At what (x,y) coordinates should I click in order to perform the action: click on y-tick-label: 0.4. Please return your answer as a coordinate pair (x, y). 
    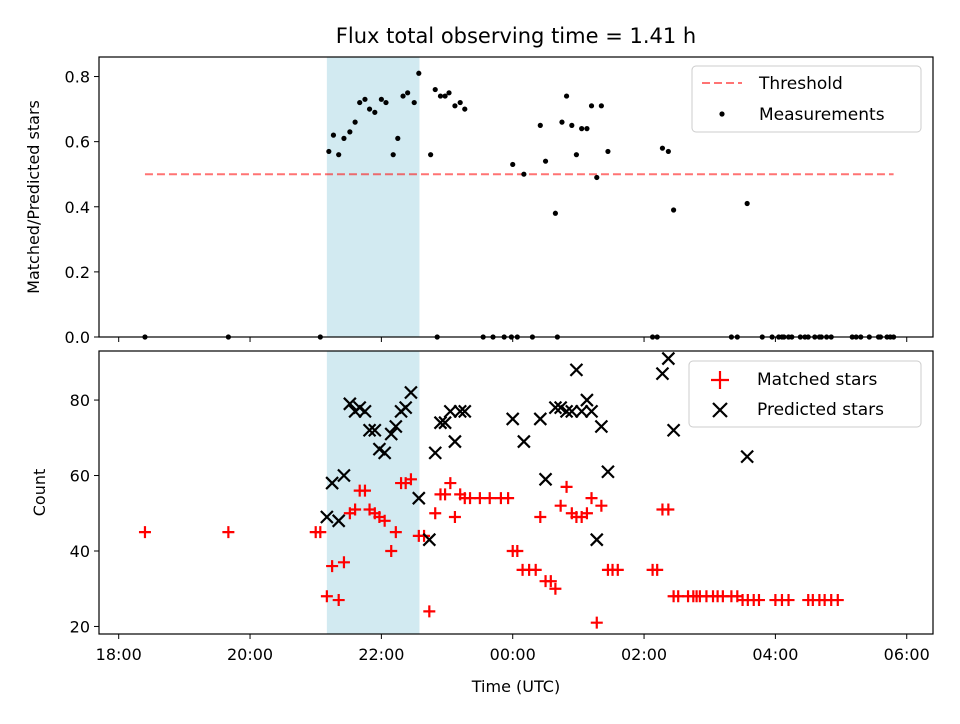
    Looking at the image, I should click on (77, 207).